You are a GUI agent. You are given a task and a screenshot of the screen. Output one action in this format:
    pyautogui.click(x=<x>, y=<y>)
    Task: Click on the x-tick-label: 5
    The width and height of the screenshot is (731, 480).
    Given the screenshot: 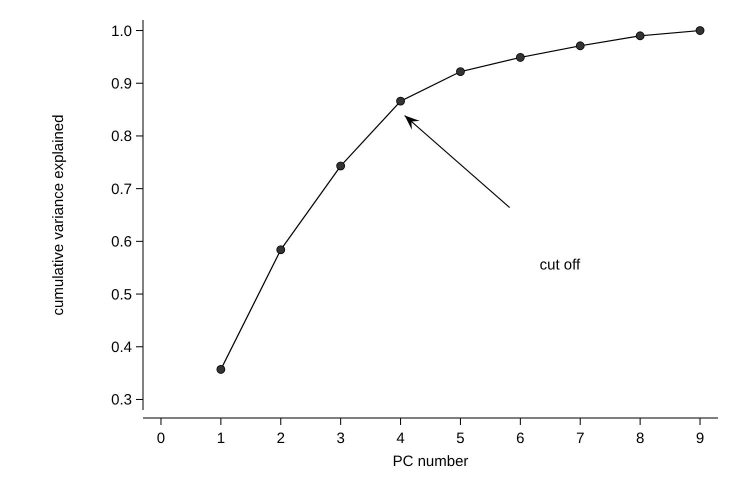 What is the action you would take?
    pyautogui.click(x=460, y=438)
    